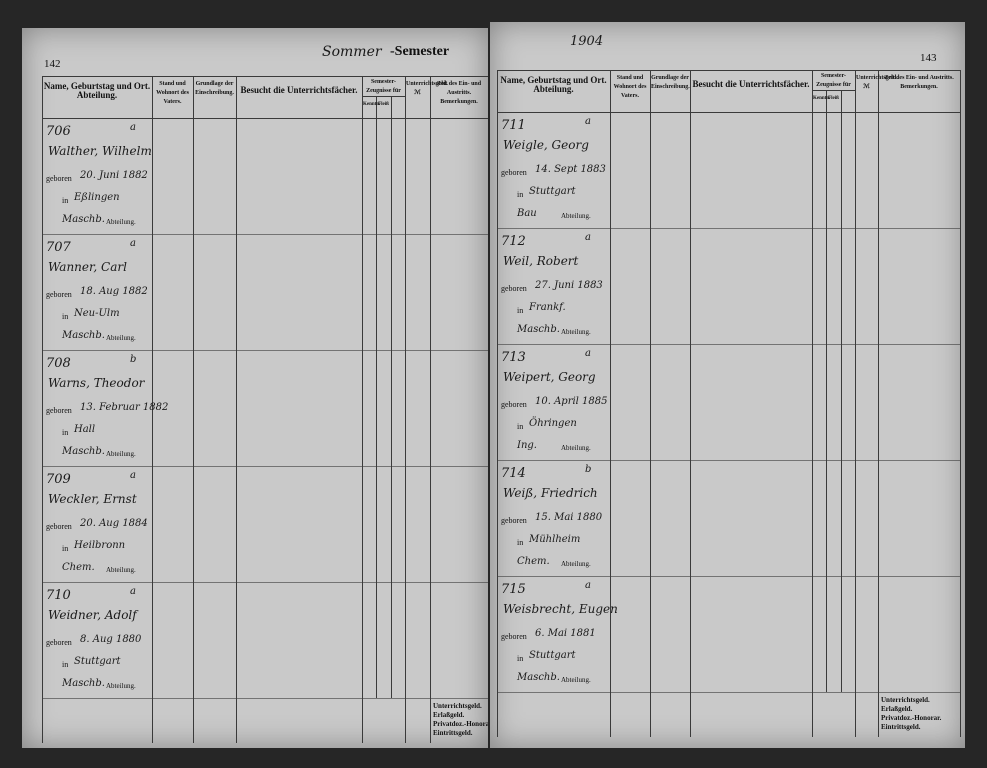  Describe the element at coordinates (58, 479) in the screenshot. I see `entry-number: 709` at that location.